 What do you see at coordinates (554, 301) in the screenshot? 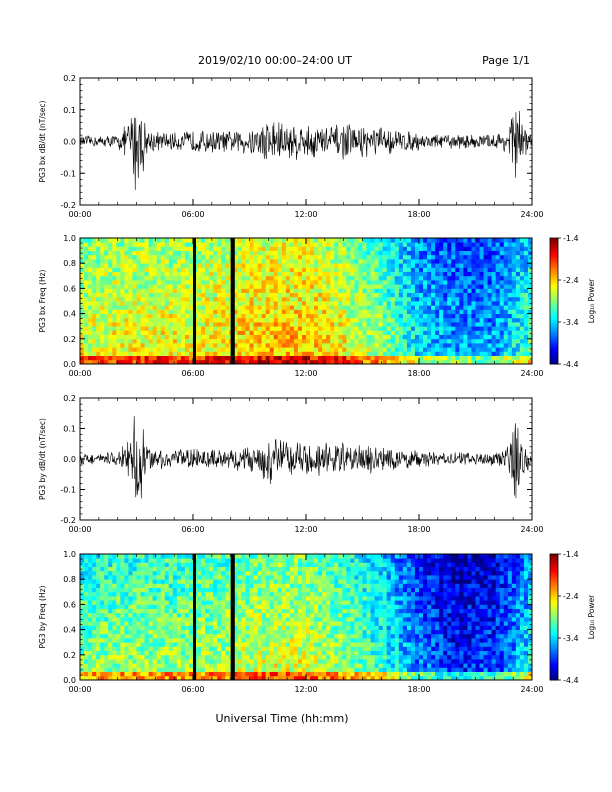
I see `colorbar-frame` at bounding box center [554, 301].